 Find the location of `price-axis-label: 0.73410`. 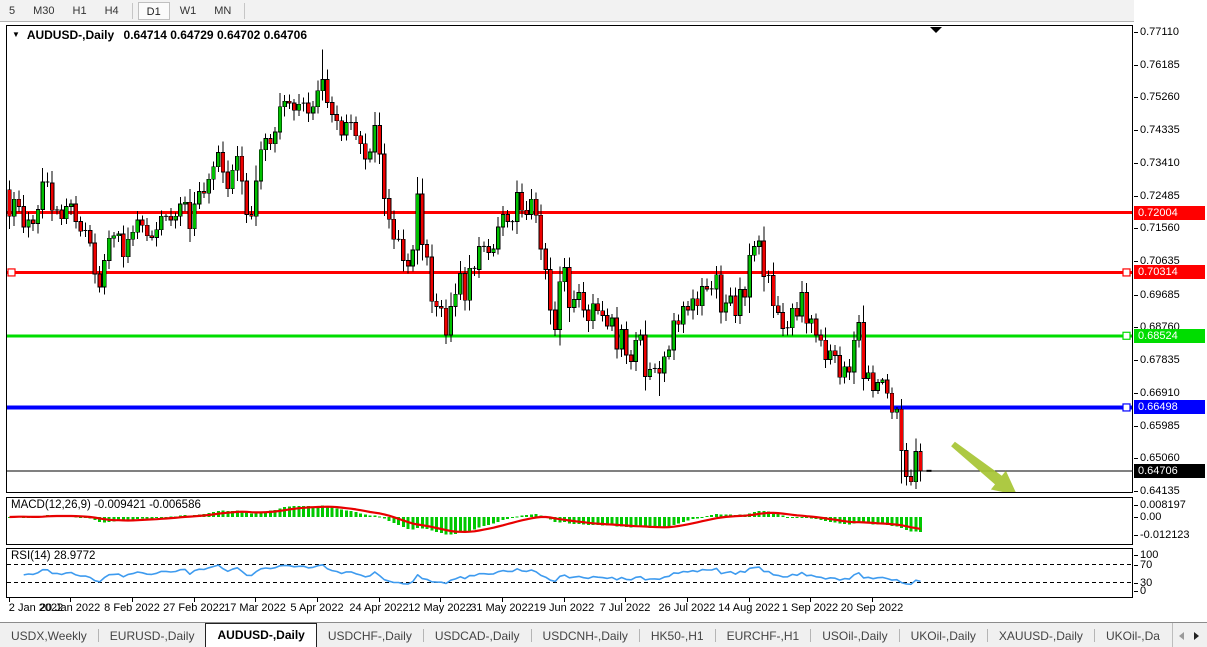

price-axis-label: 0.73410 is located at coordinates (1160, 163).